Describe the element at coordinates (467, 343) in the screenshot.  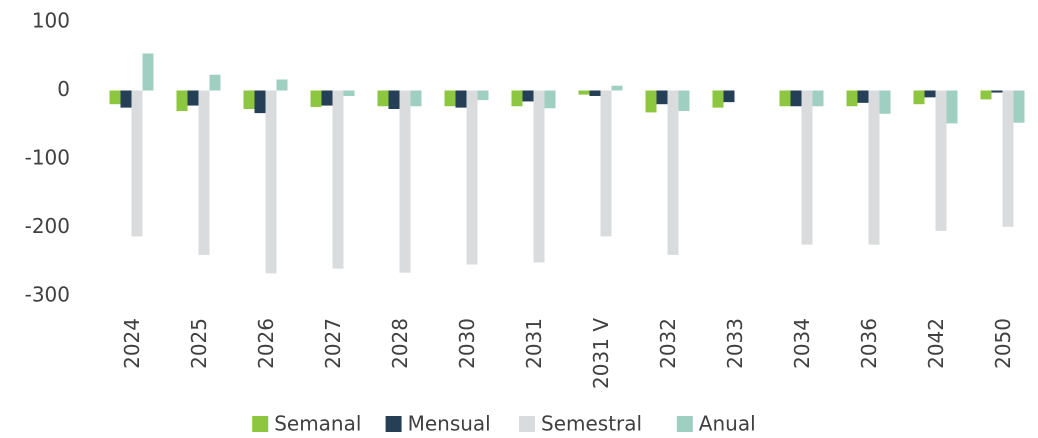
I see `x-tick-label: 2030` at that location.